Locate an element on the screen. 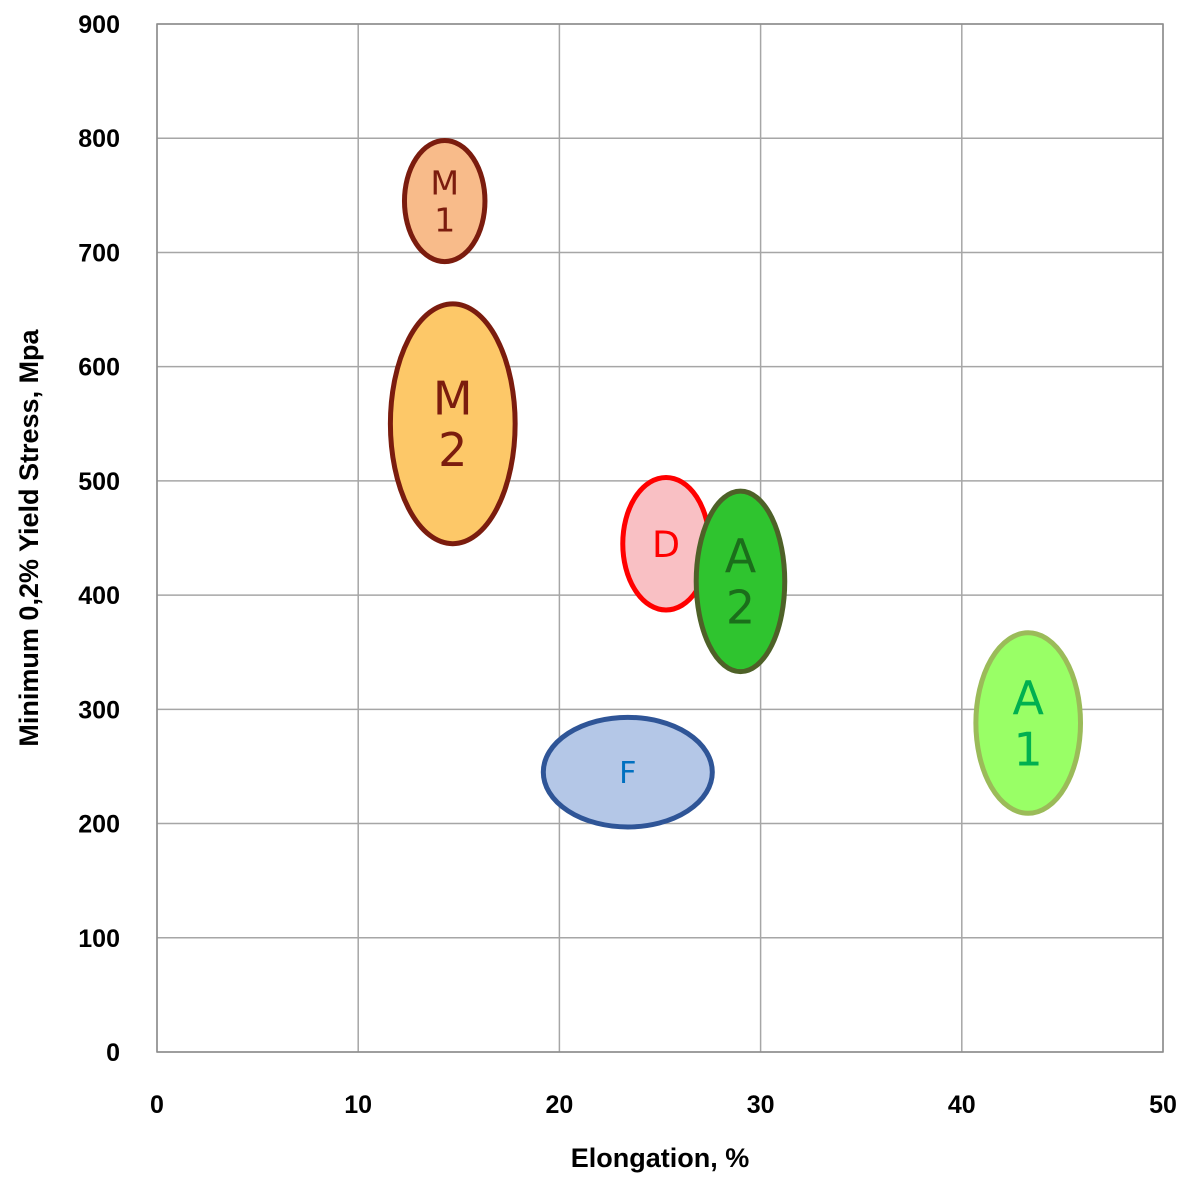 The width and height of the screenshot is (1188, 1177). y-axis-ticks: 0 100 200 300 400 500 600 700 800 900 is located at coordinates (99, 539).